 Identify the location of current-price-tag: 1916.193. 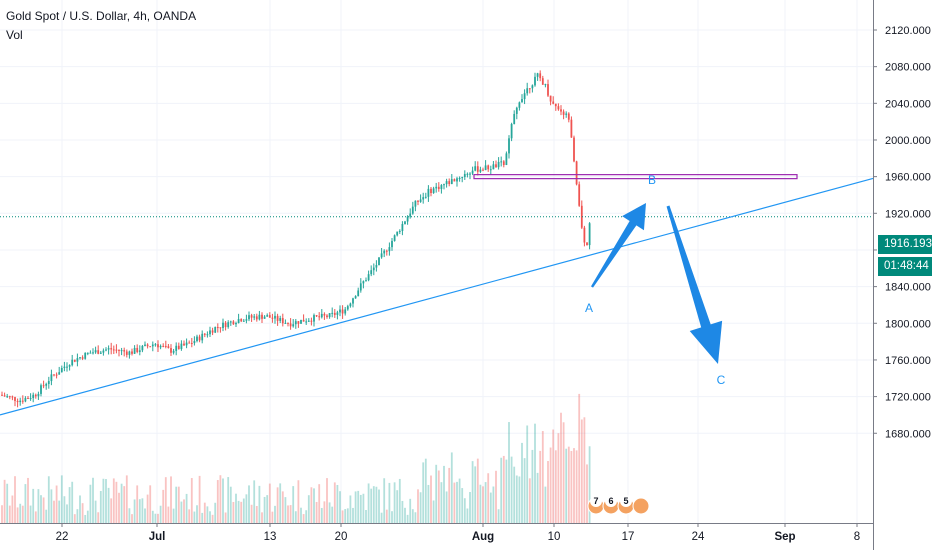
(905, 244).